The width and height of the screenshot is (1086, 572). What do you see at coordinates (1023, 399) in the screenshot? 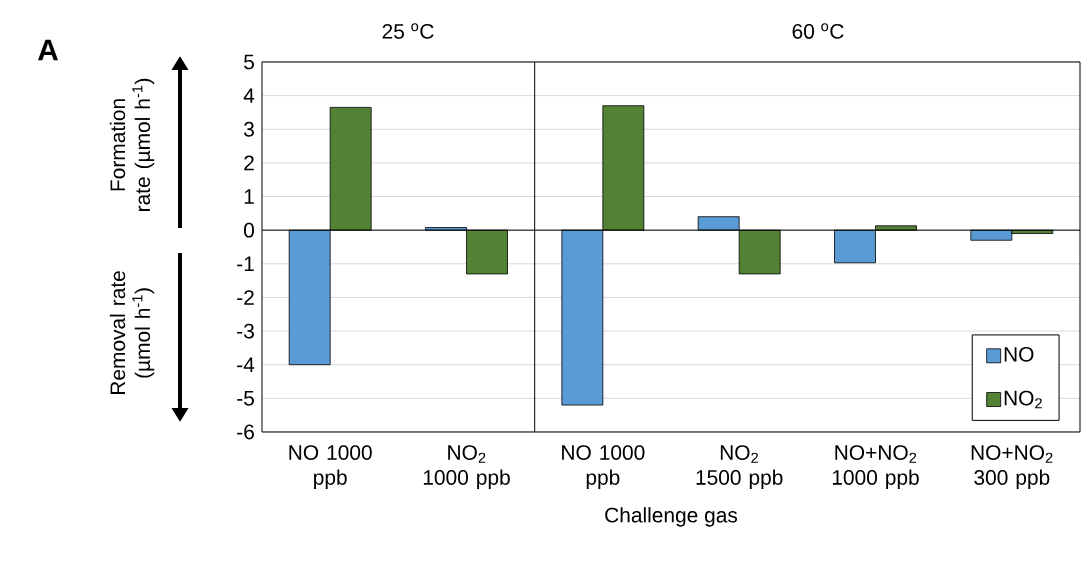
I see `legend-label: NO$_{2}$` at bounding box center [1023, 399].